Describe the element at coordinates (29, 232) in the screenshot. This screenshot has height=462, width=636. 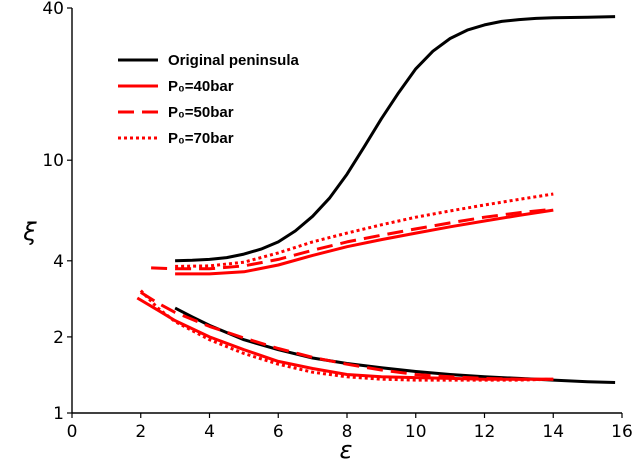
I see `y-axis-label: ξ` at that location.